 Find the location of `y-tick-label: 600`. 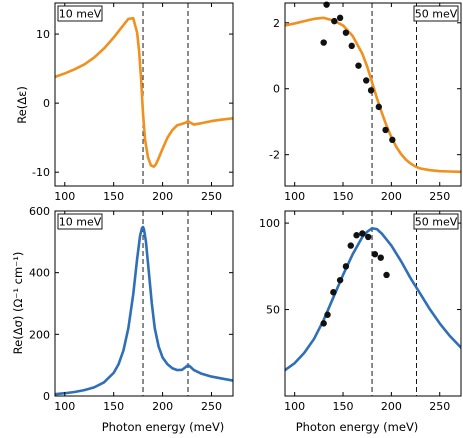

y-tick-label: 600 is located at coordinates (39, 211).